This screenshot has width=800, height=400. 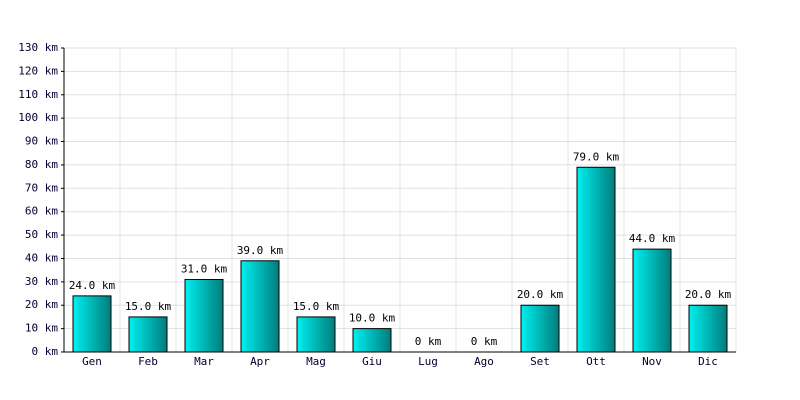 What do you see at coordinates (204, 269) in the screenshot?
I see `data-label: 31.0 km` at bounding box center [204, 269].